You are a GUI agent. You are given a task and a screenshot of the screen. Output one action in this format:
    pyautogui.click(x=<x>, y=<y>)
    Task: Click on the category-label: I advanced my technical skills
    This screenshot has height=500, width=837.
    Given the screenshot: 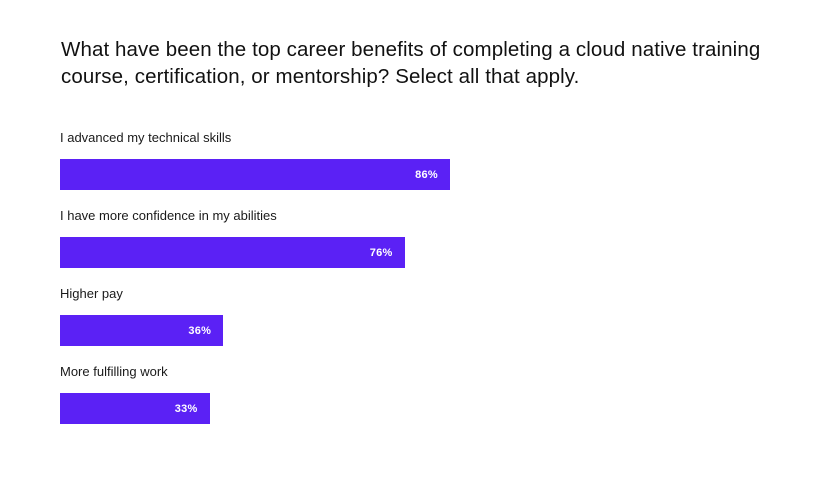 What is the action you would take?
    pyautogui.click(x=146, y=137)
    